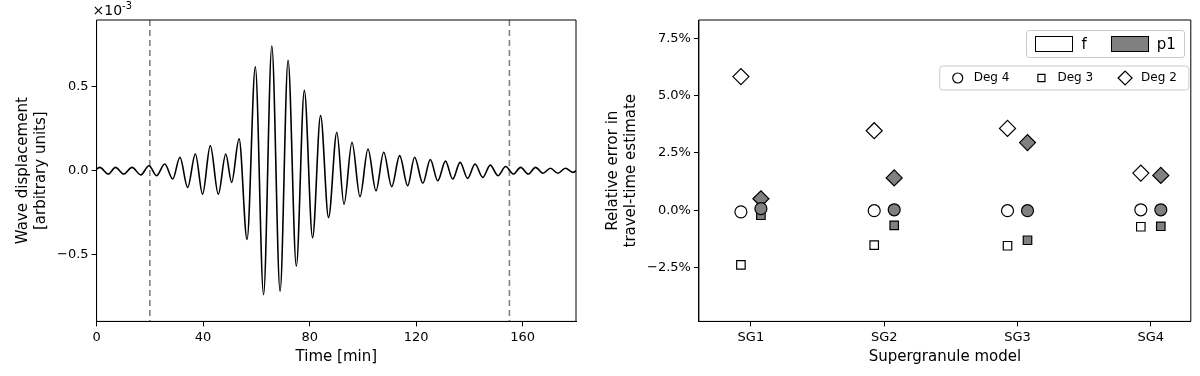  I want to click on y-axis-title: Wave displacement [arbitrary units], so click(30, 171).